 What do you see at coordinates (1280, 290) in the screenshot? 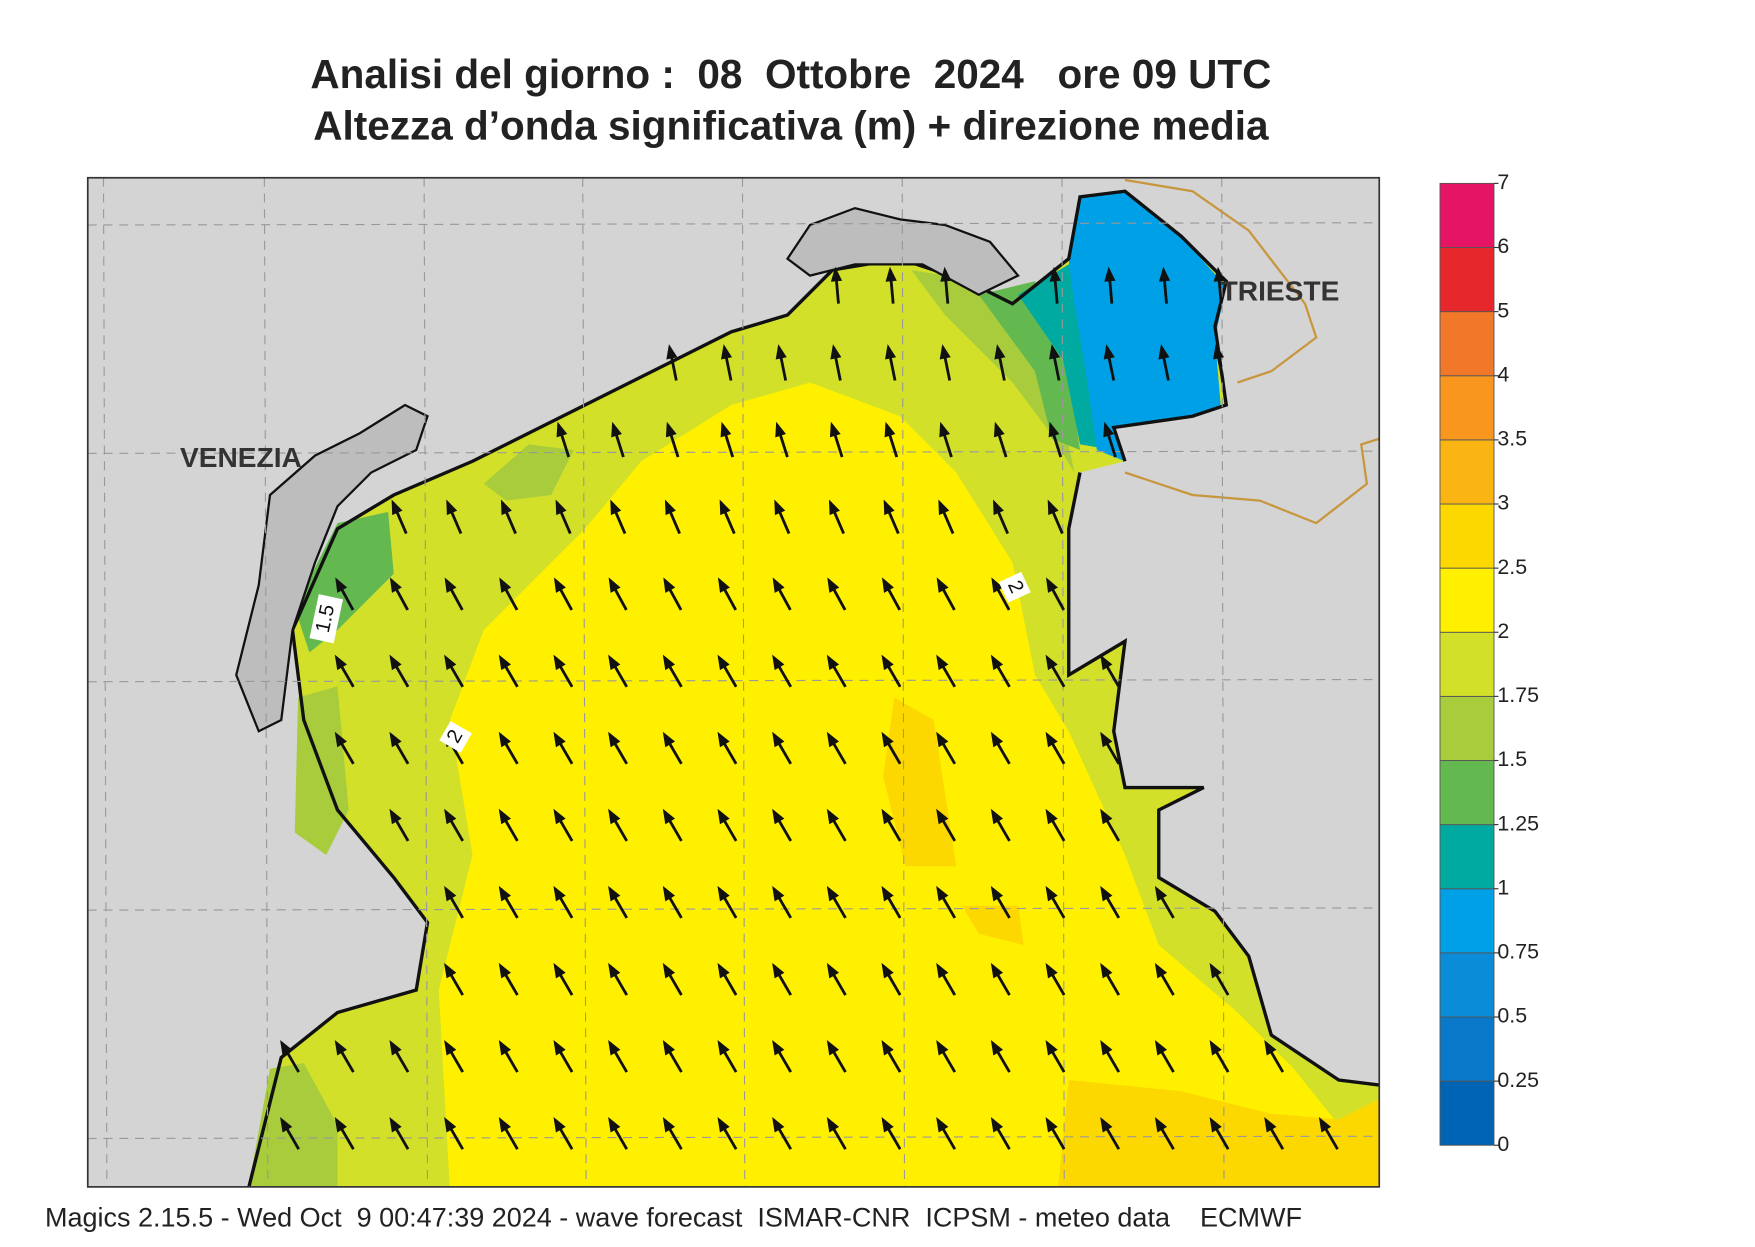
I see `place-label: TRIESTE` at bounding box center [1280, 290].